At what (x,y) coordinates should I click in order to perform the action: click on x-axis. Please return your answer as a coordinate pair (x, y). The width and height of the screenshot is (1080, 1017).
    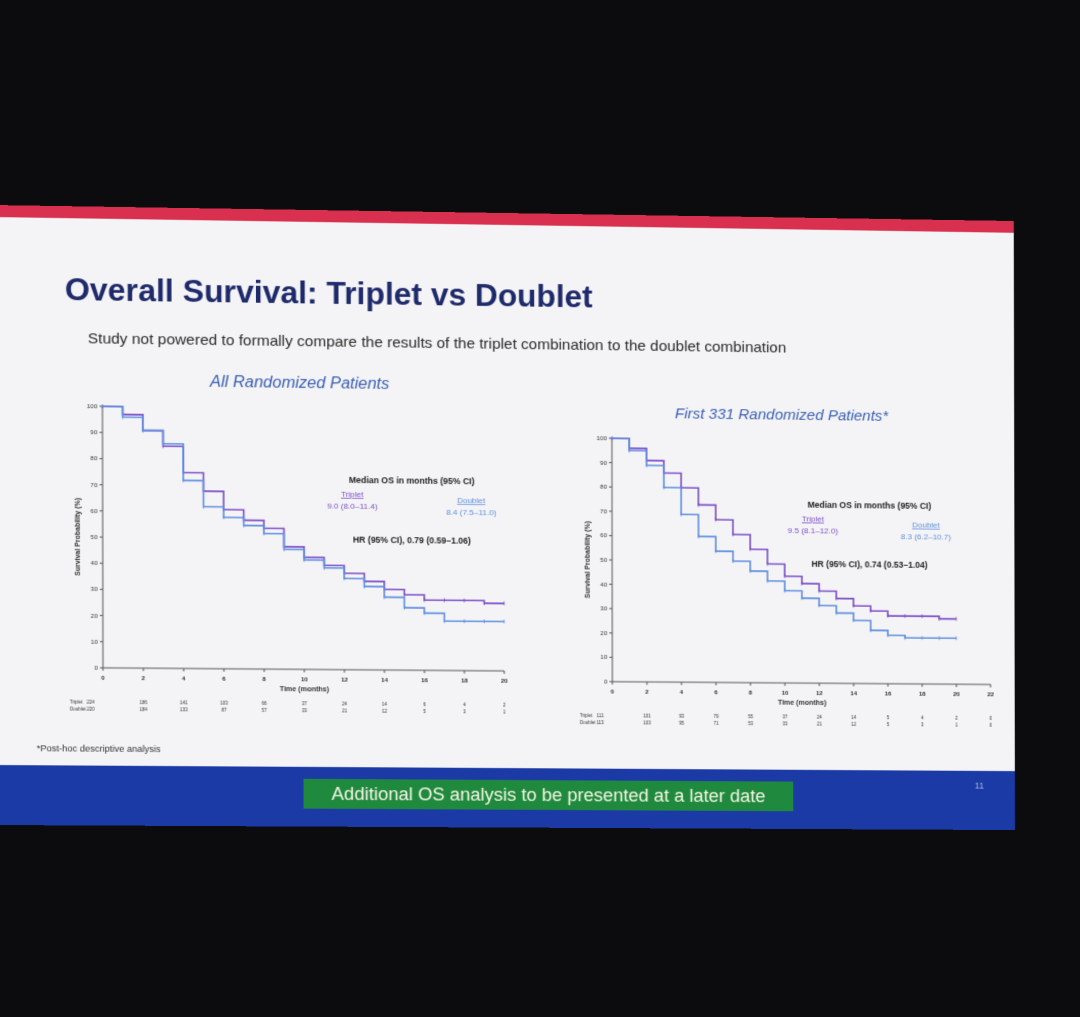
    Looking at the image, I should click on (303, 669).